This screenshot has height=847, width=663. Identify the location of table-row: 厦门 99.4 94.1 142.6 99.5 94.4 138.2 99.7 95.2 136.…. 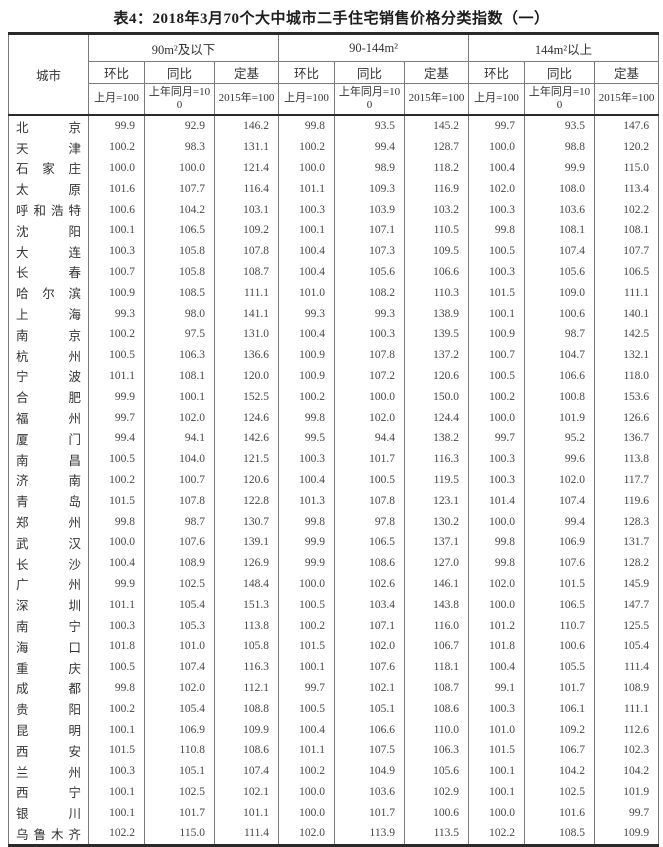
(334, 438).